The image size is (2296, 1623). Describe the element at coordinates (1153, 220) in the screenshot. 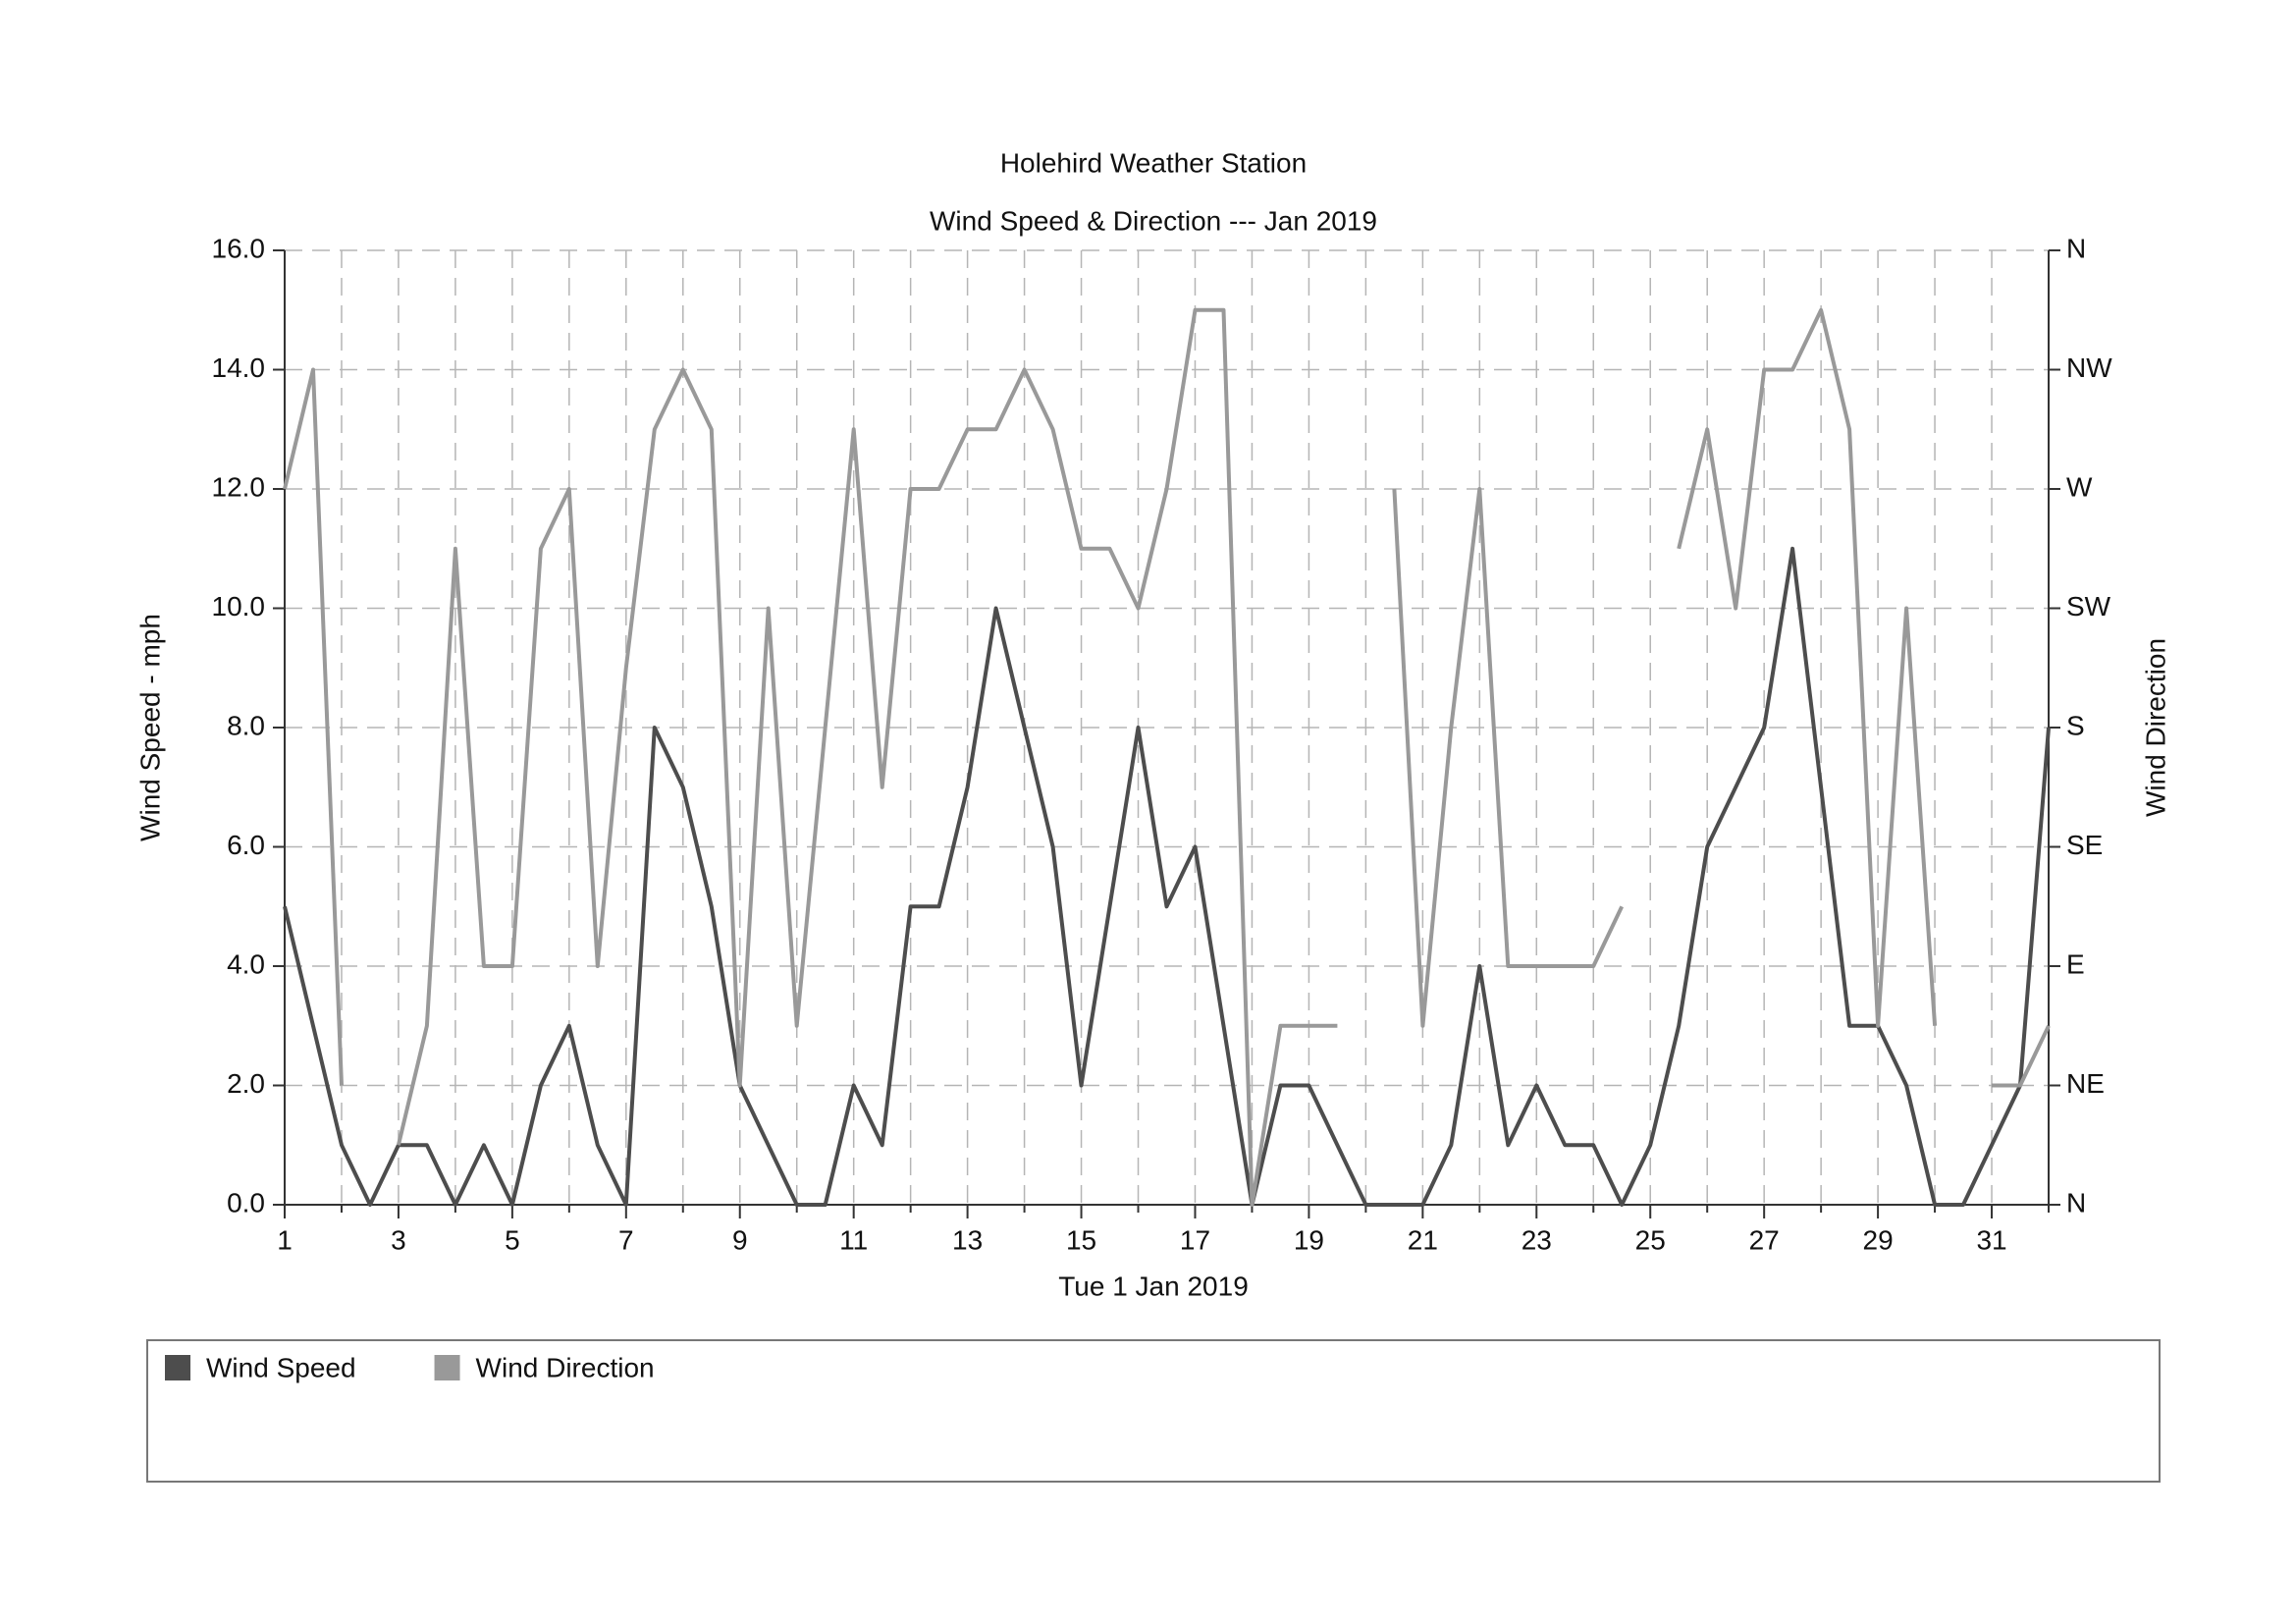

I see `chart-subtitle: Wind Speed & Direction --- Jan 2019` at that location.